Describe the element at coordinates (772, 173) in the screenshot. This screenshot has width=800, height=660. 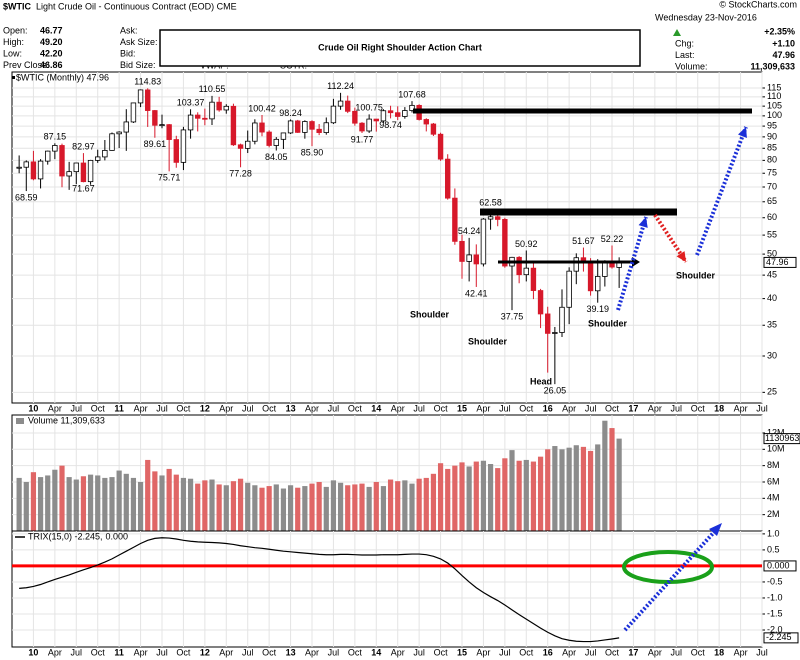
I see `y-tick-label: 75` at that location.